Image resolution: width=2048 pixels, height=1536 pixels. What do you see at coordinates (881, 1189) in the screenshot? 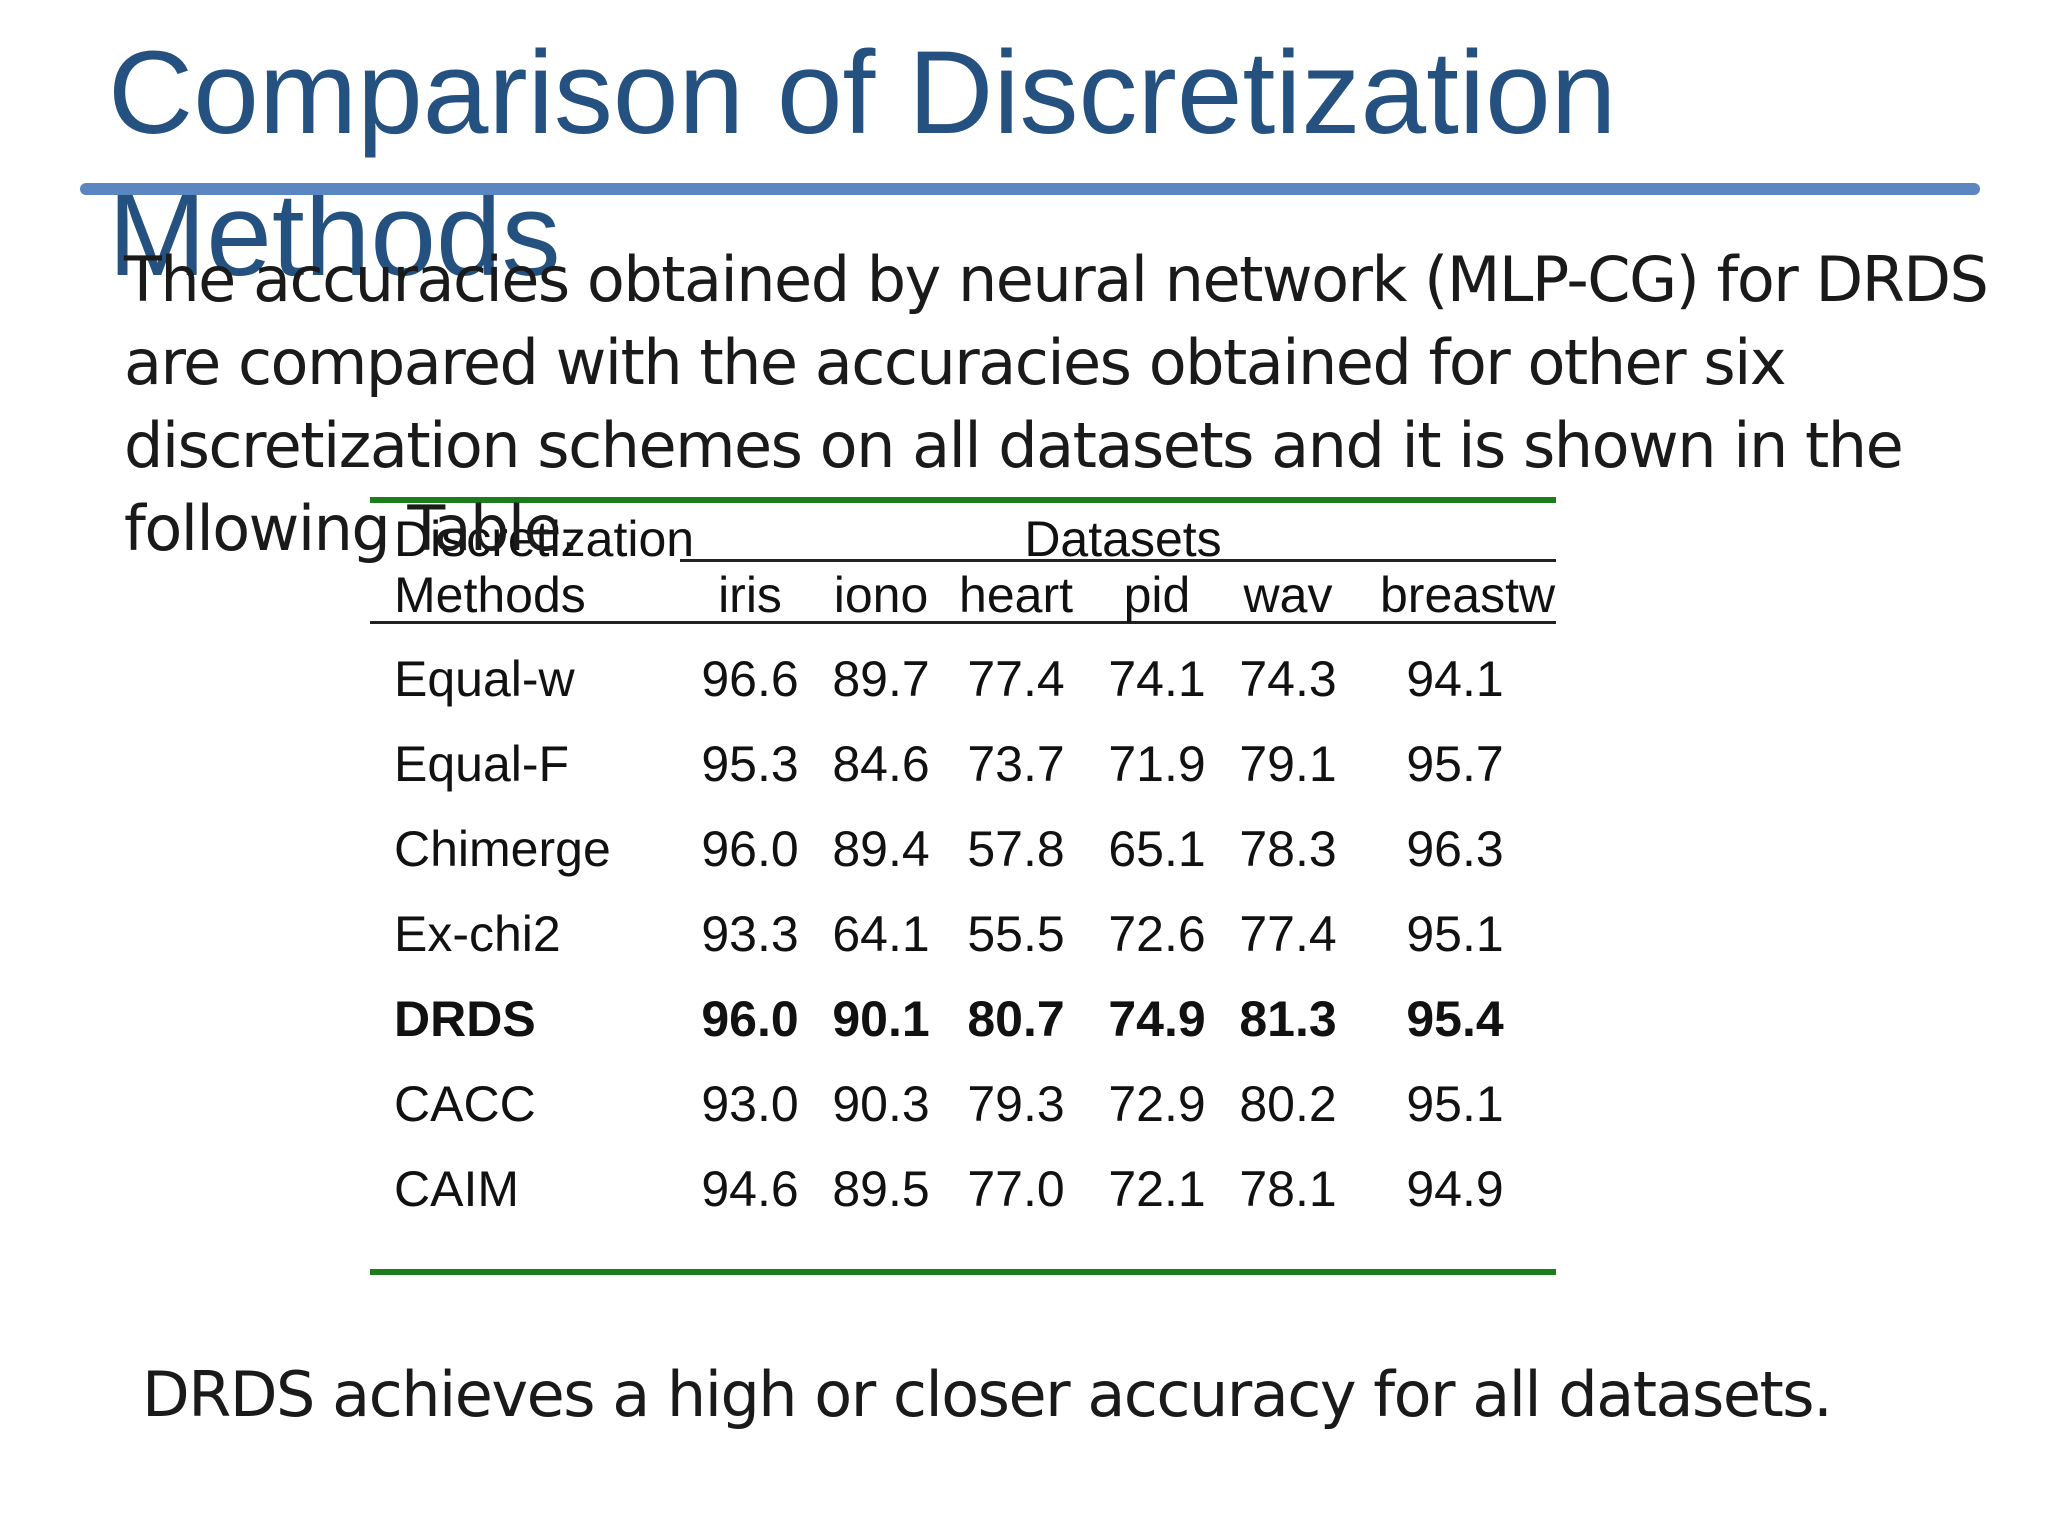
I see `accuracy-cell-iono: 89.5` at bounding box center [881, 1189].